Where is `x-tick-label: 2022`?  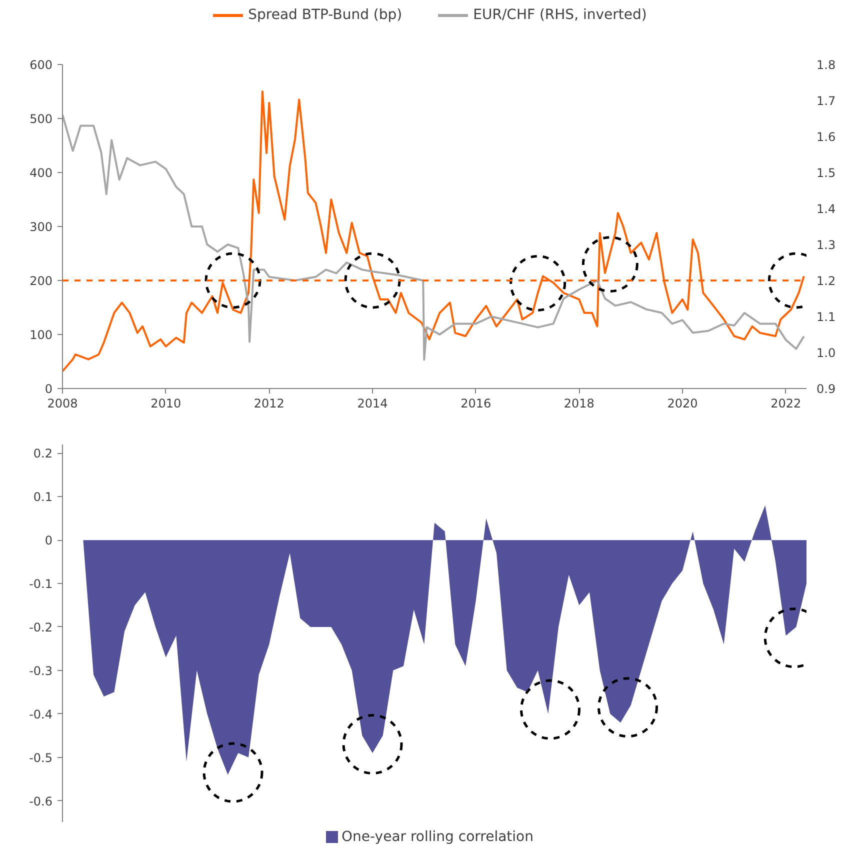
x-tick-label: 2022 is located at coordinates (786, 403).